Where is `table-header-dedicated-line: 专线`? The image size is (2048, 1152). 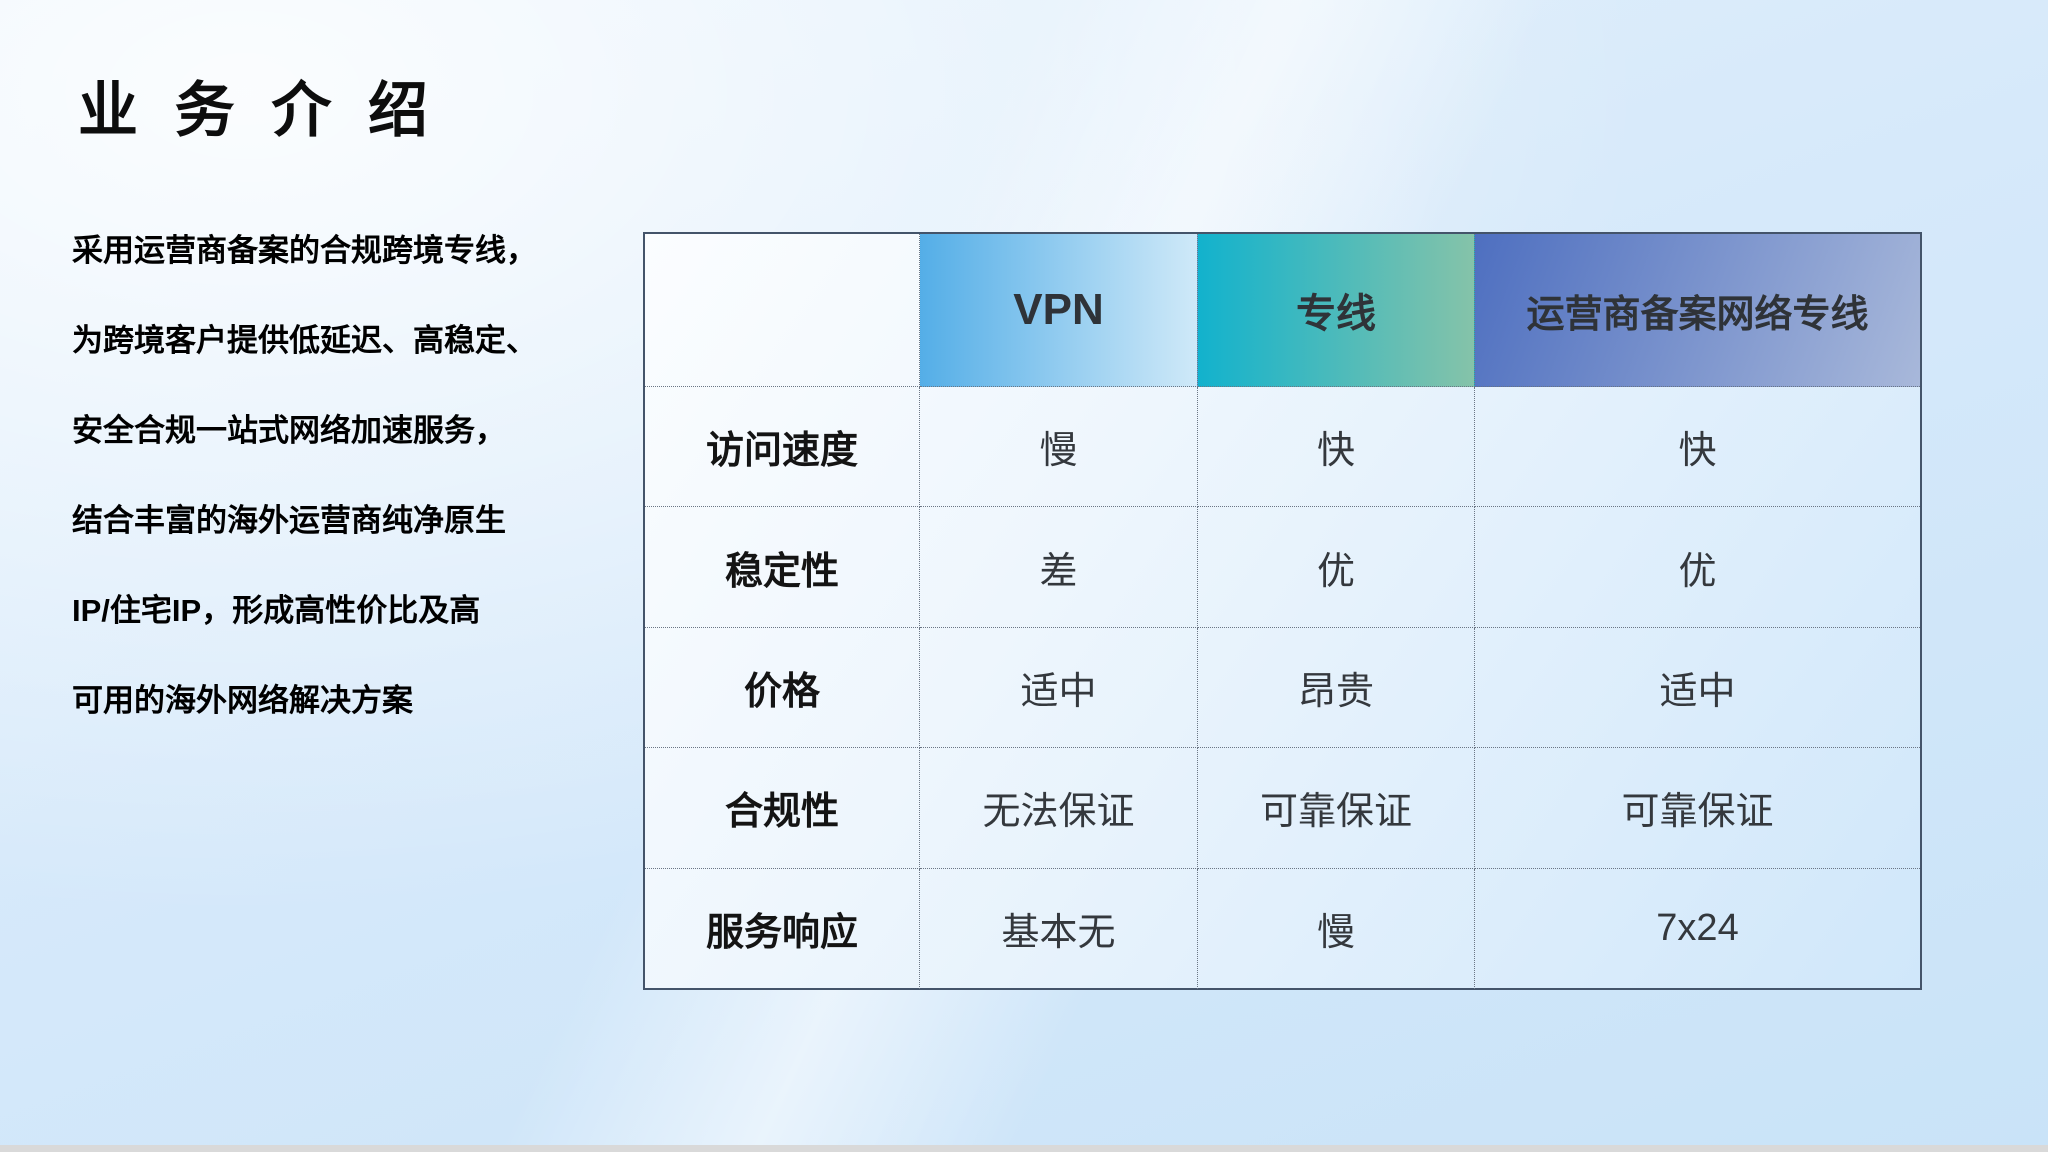 table-header-dedicated-line: 专线 is located at coordinates (1336, 310).